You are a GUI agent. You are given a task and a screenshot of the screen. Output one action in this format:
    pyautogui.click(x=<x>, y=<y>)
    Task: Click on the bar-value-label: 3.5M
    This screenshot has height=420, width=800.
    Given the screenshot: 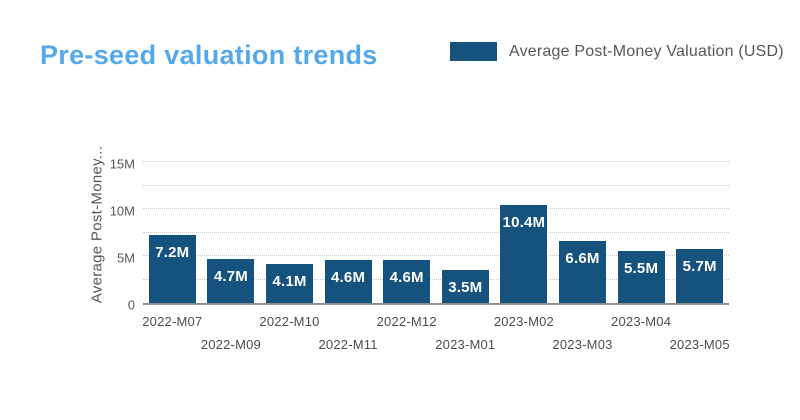 What is the action you would take?
    pyautogui.click(x=465, y=288)
    